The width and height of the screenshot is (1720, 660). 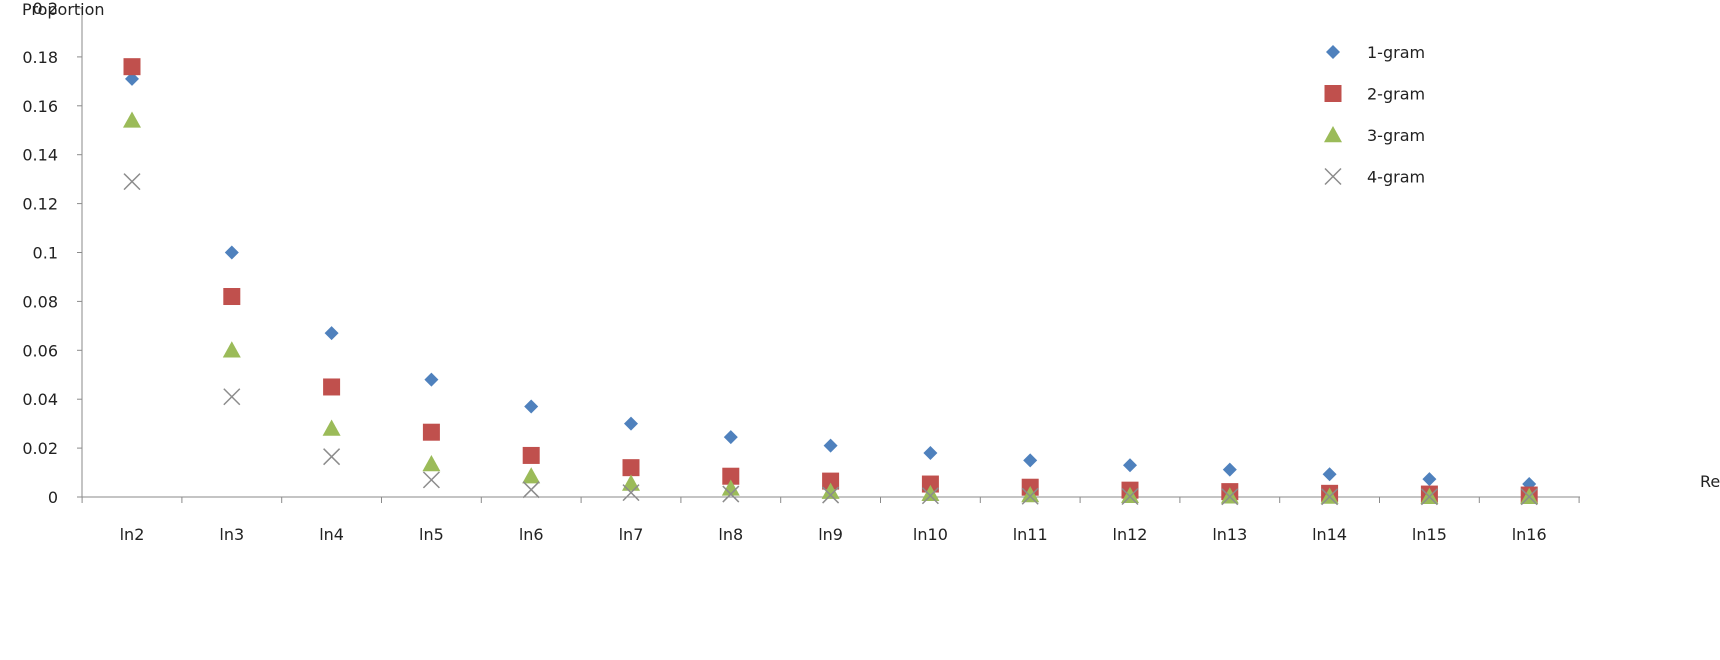 I want to click on y-tick-label: 0.16, so click(x=40, y=106).